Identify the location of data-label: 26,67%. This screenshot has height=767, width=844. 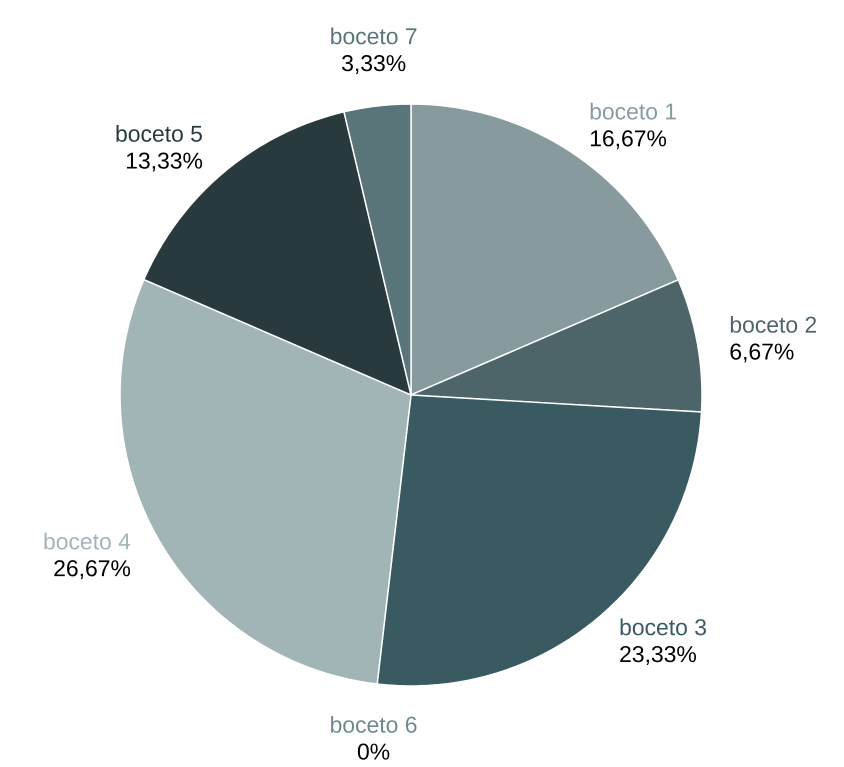
(92, 570).